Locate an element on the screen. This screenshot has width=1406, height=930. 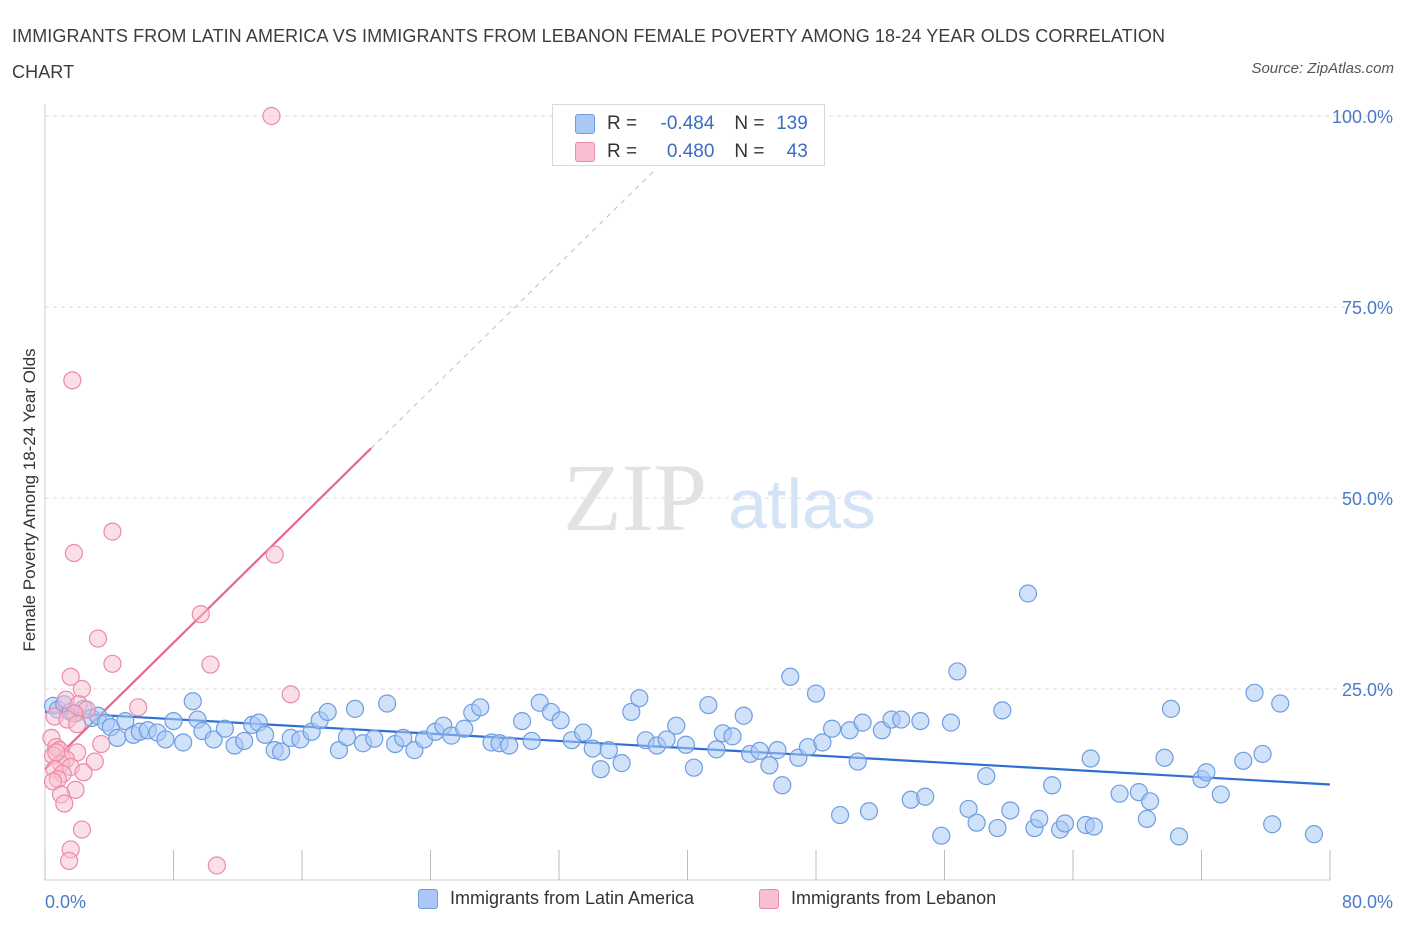
stats-swatch-latin-america is located at coordinates (585, 124).